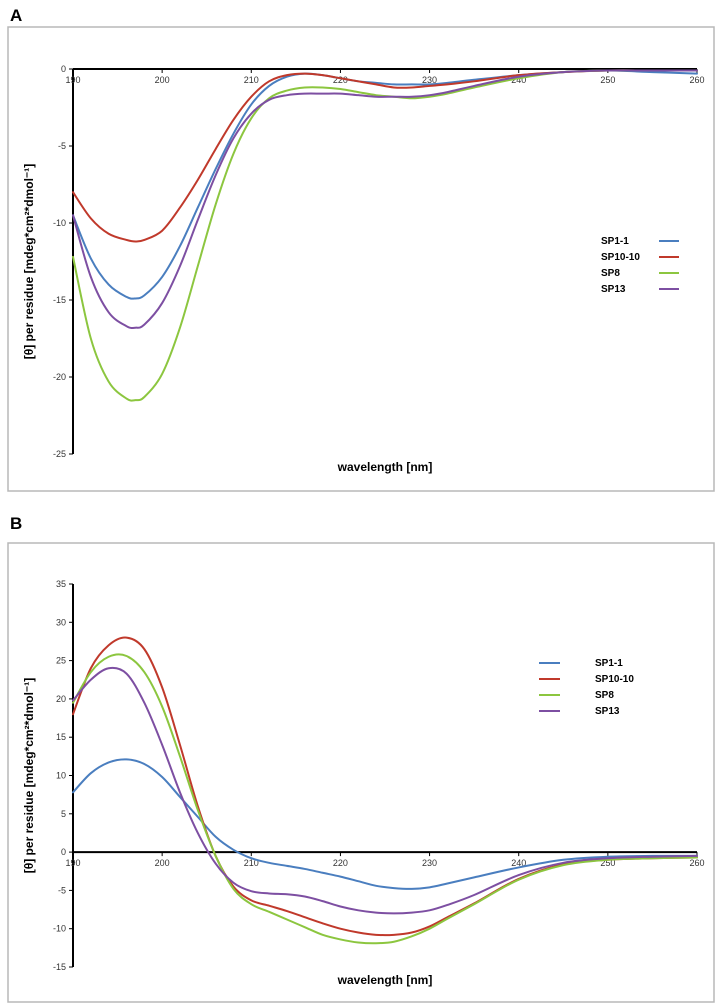 This screenshot has width=720, height=1007. What do you see at coordinates (63, 814) in the screenshot?
I see `y-tick-label: 5` at bounding box center [63, 814].